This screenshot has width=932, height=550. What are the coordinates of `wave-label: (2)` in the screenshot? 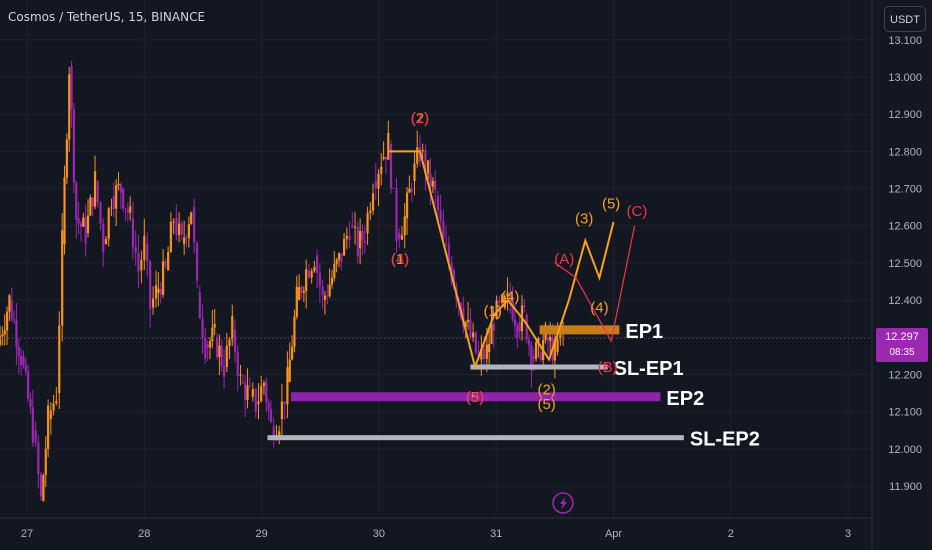 It's located at (546, 389).